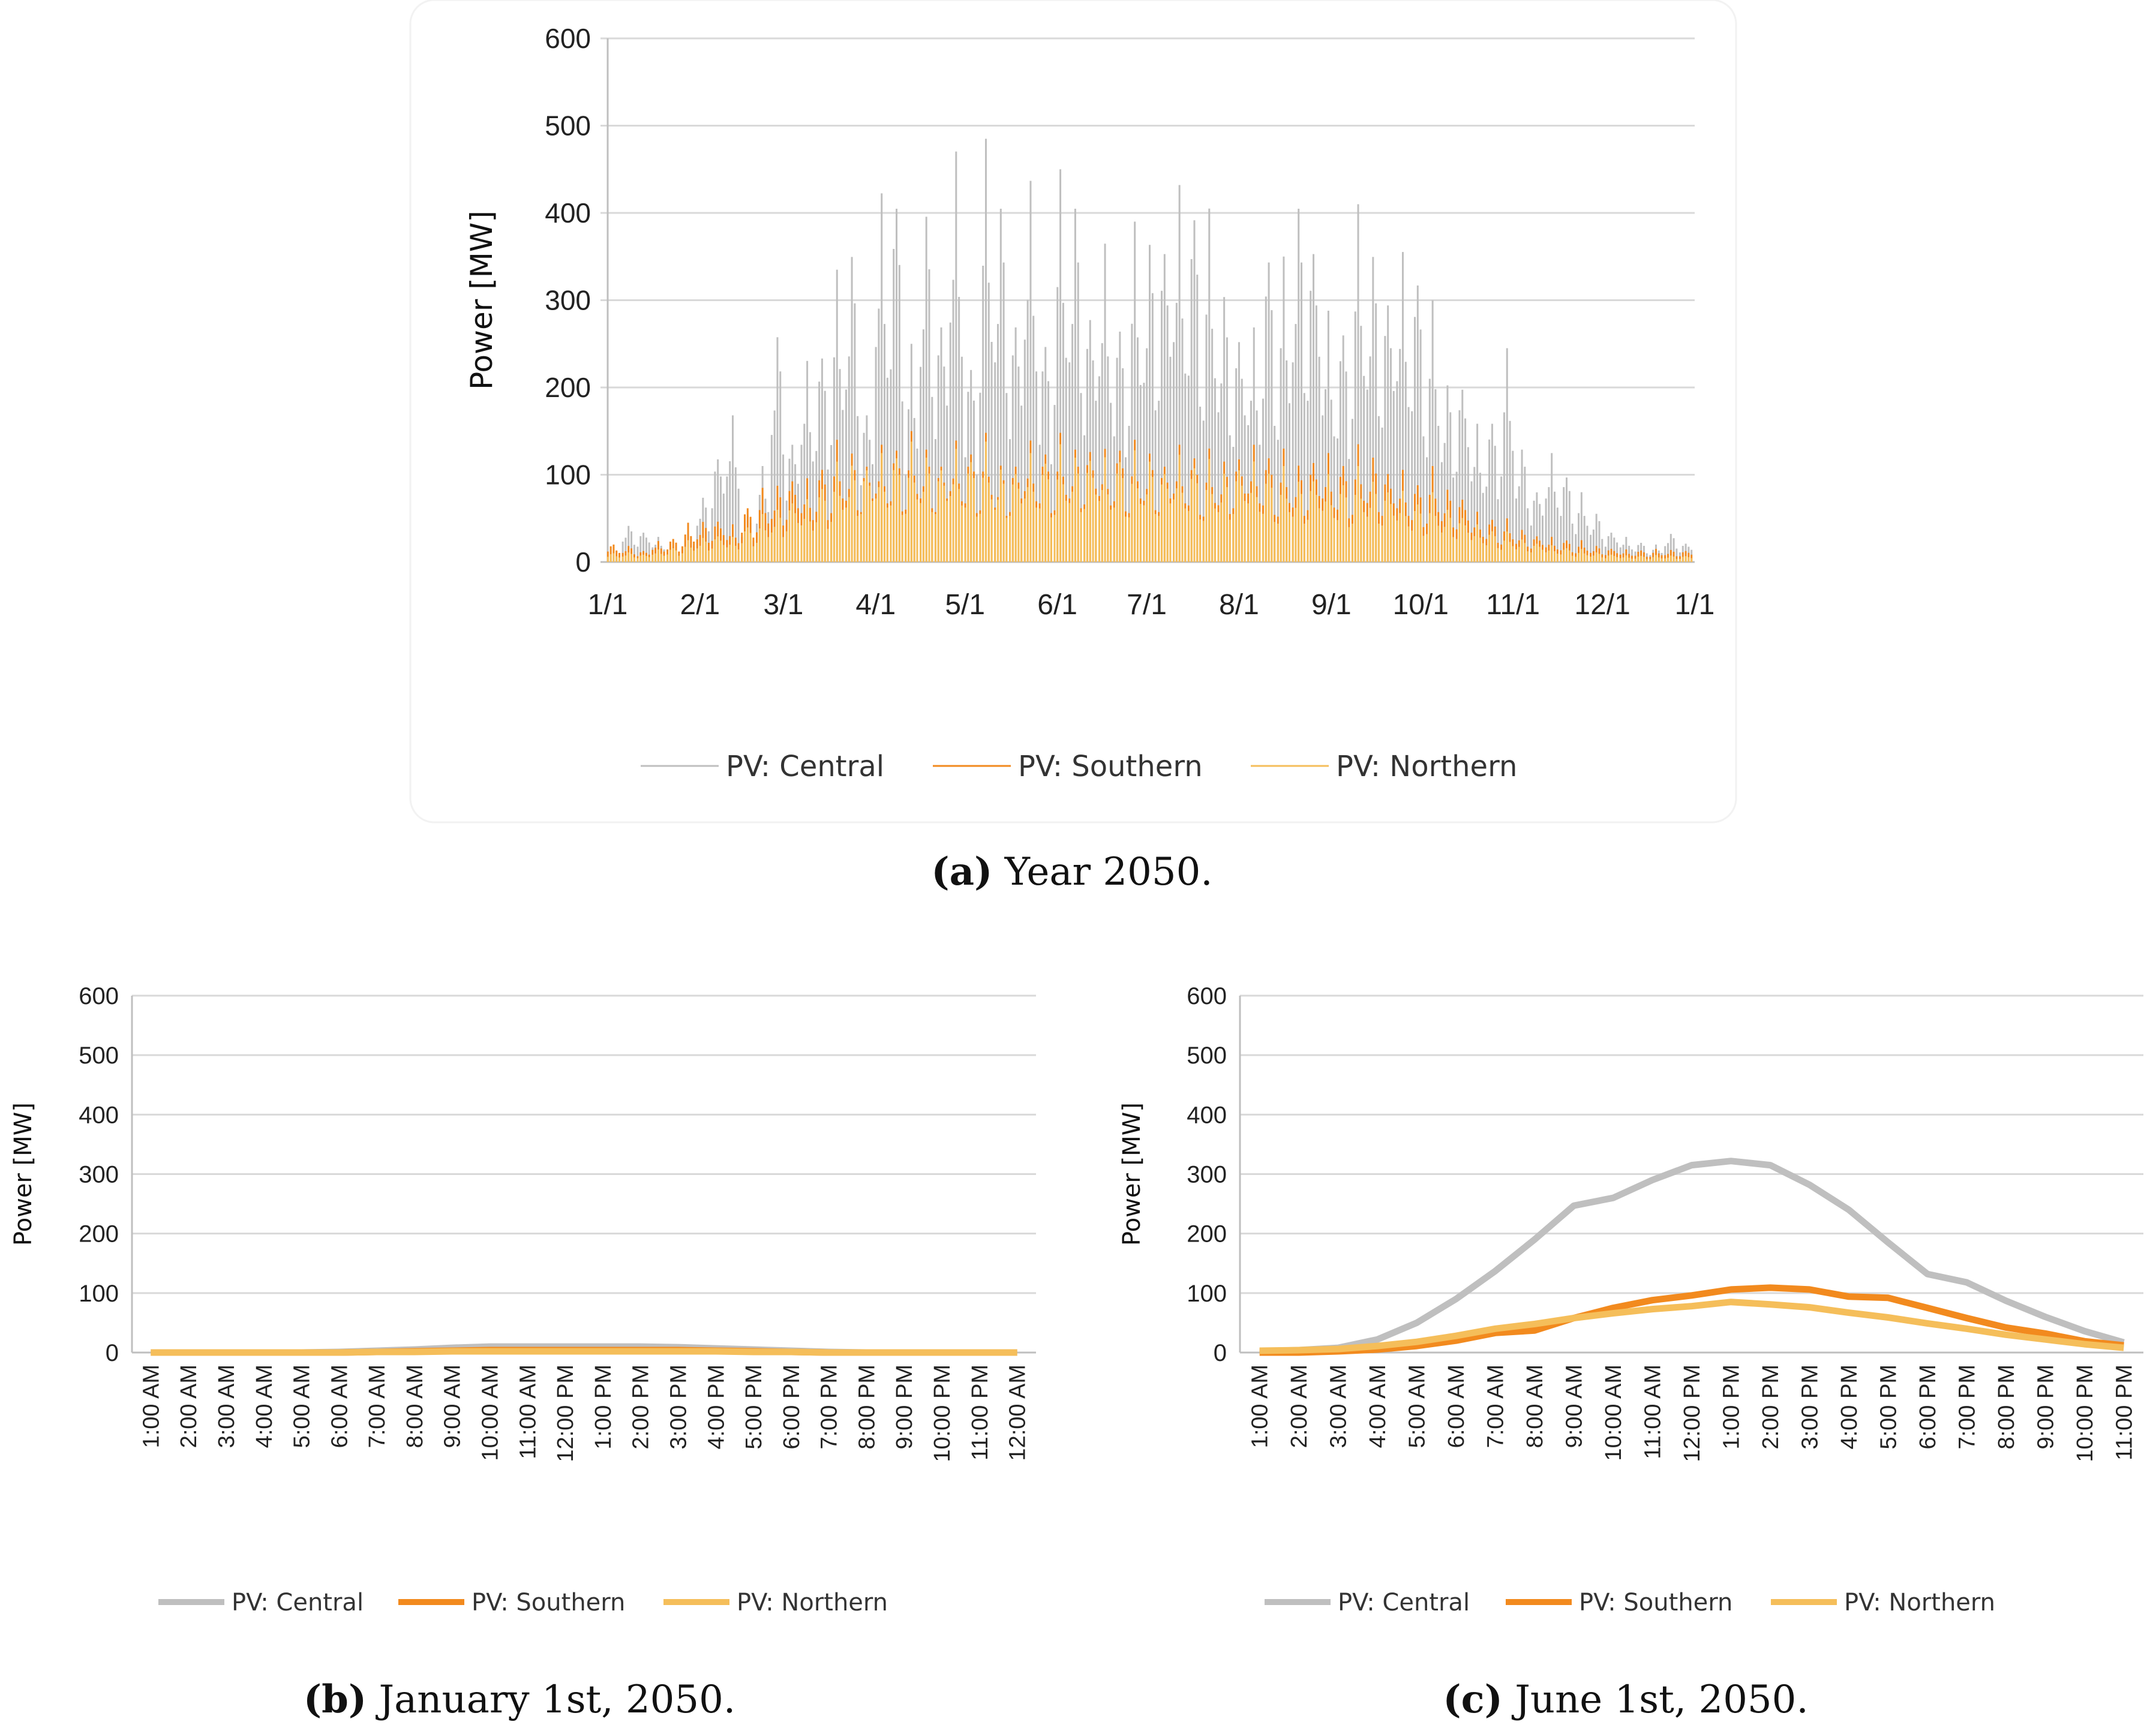 This screenshot has height=1731, width=2156. Describe the element at coordinates (1331, 605) in the screenshot. I see `x-tick-label: 9/1` at that location.